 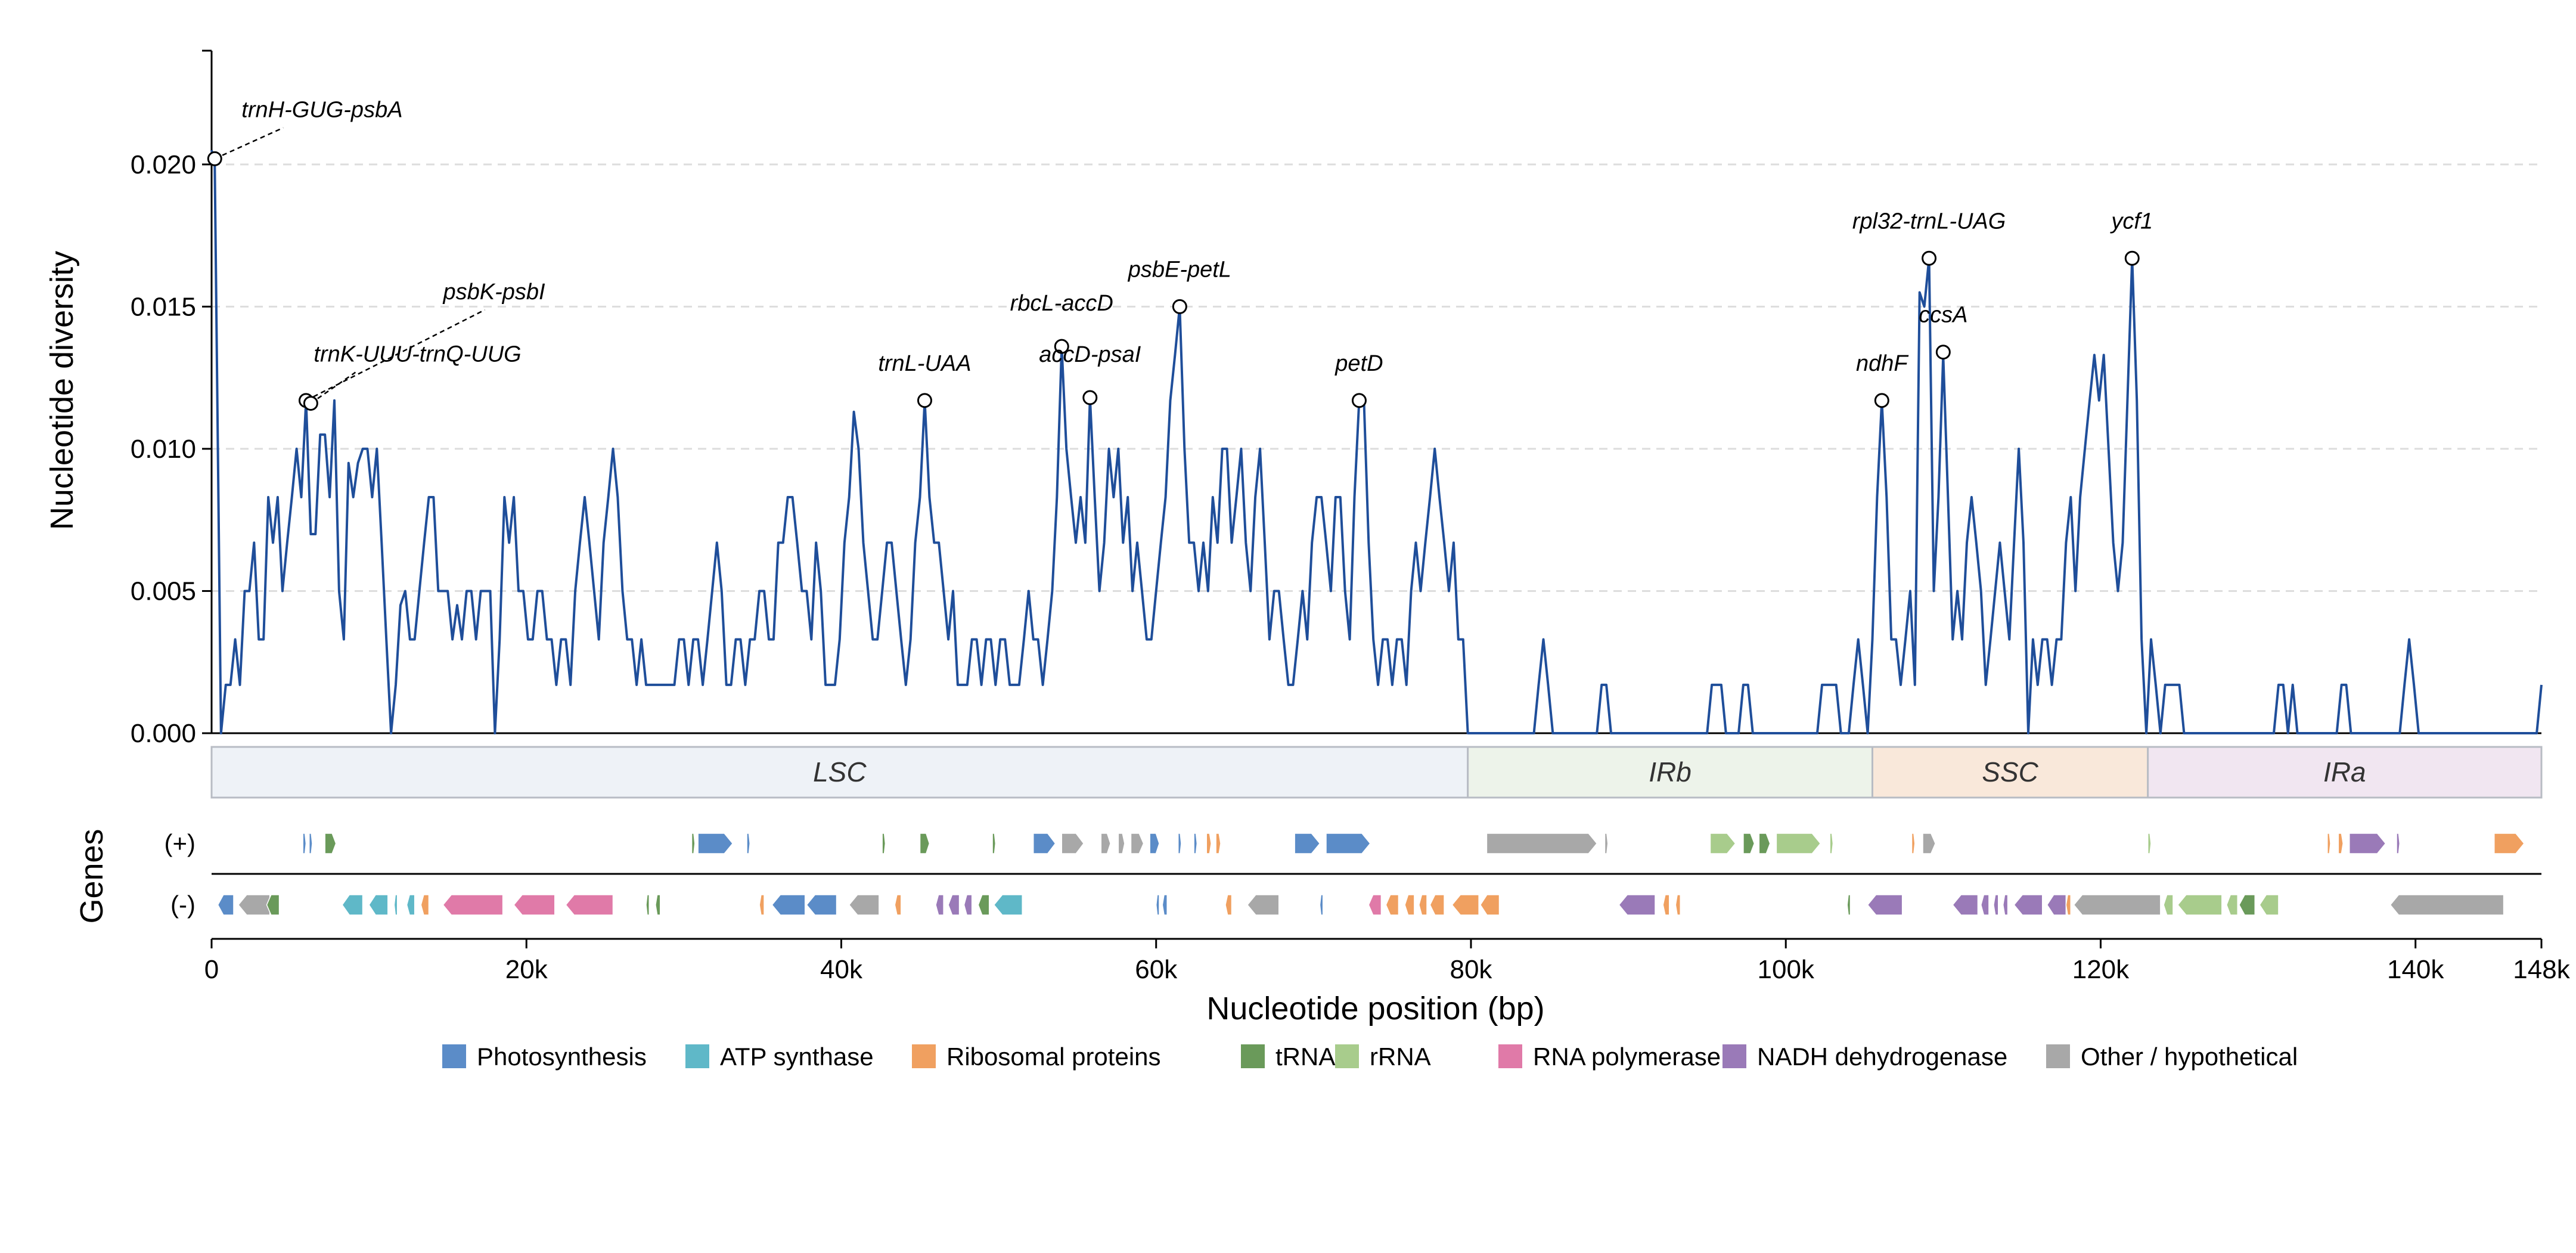 I want to click on legend-label: NADH dehydrogenase, so click(x=1882, y=1057).